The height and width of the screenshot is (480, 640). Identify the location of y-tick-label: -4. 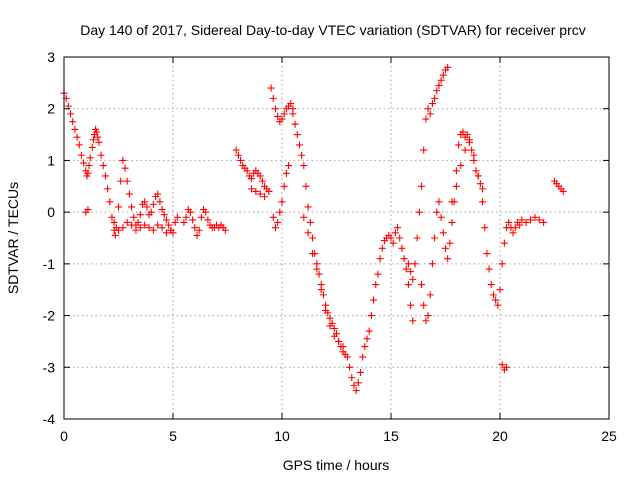
(49, 419).